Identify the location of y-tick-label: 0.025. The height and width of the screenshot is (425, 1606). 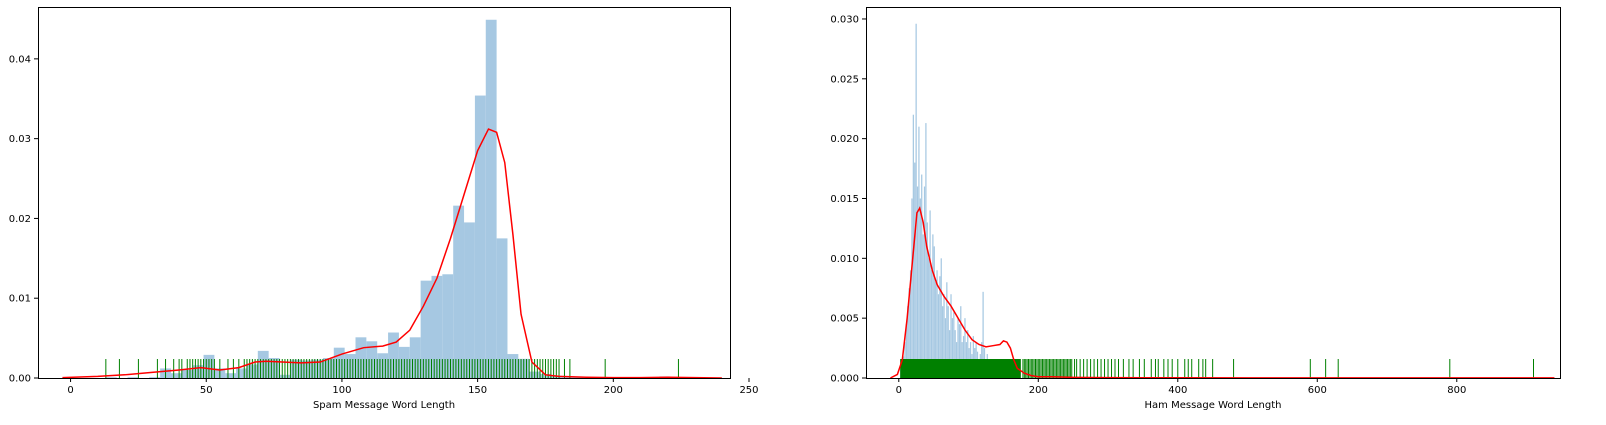
(844, 79).